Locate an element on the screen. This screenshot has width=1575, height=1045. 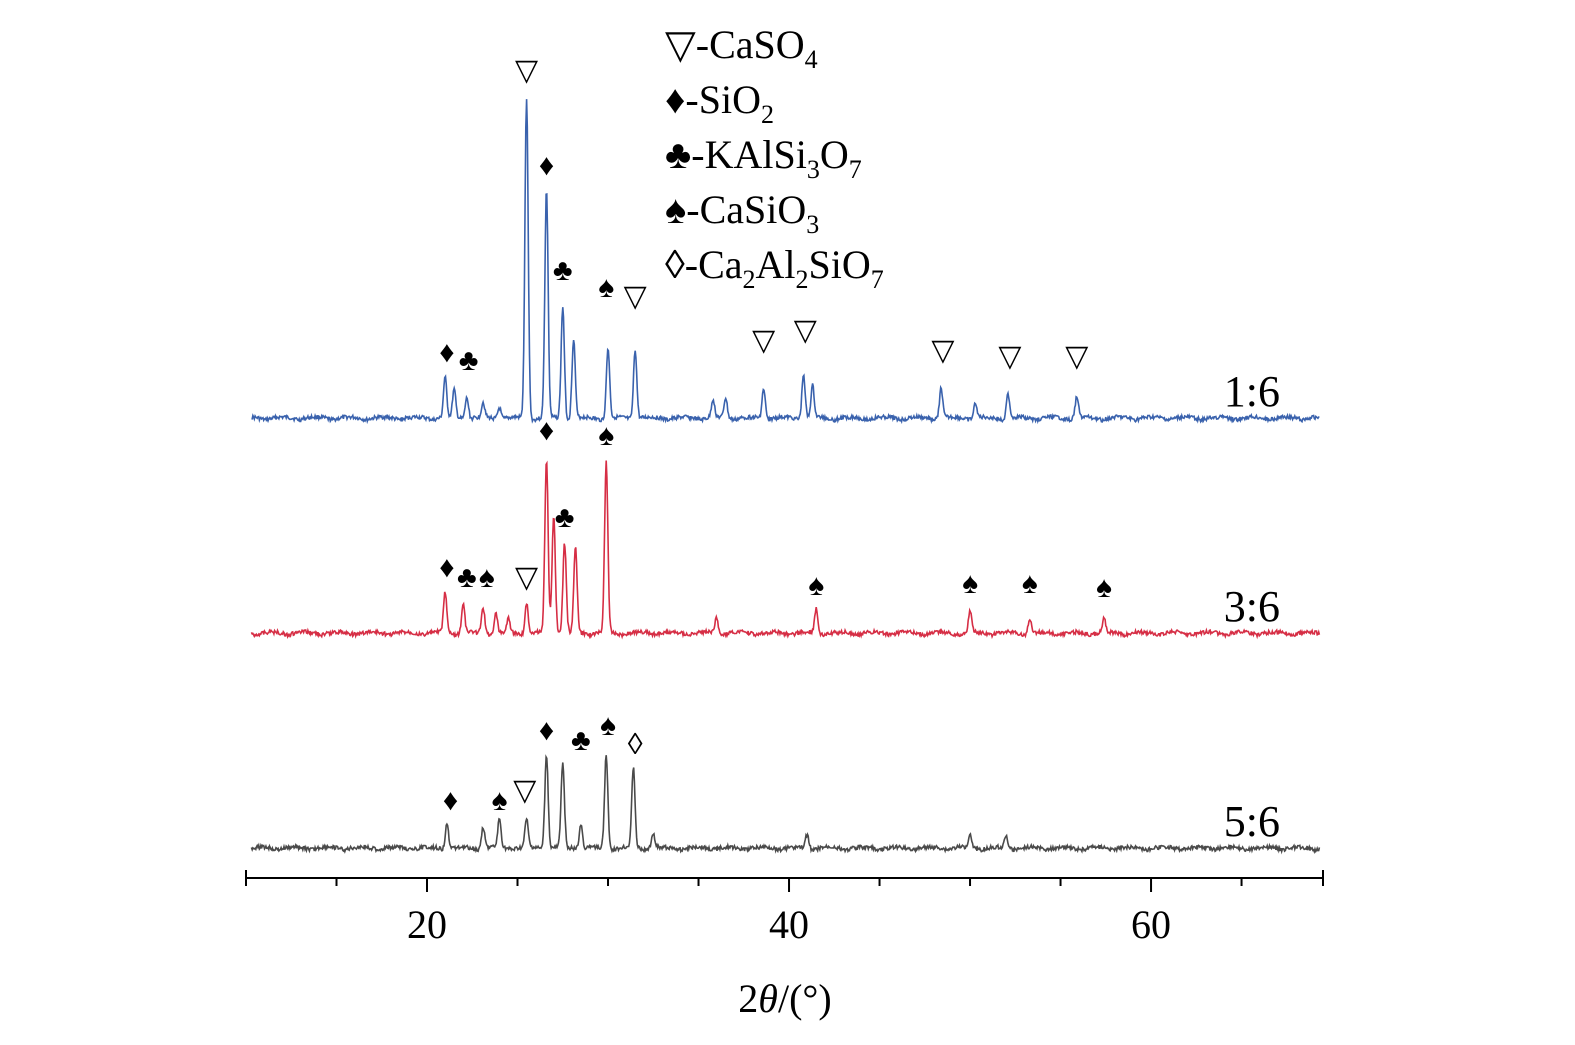
x-axis-title: 2θ/(°) is located at coordinates (784, 998).